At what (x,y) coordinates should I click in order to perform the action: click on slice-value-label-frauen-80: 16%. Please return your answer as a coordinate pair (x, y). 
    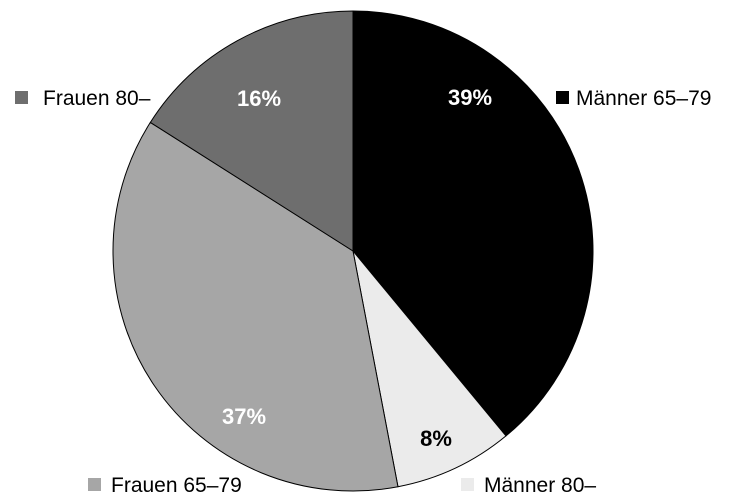
    Looking at the image, I should click on (259, 98).